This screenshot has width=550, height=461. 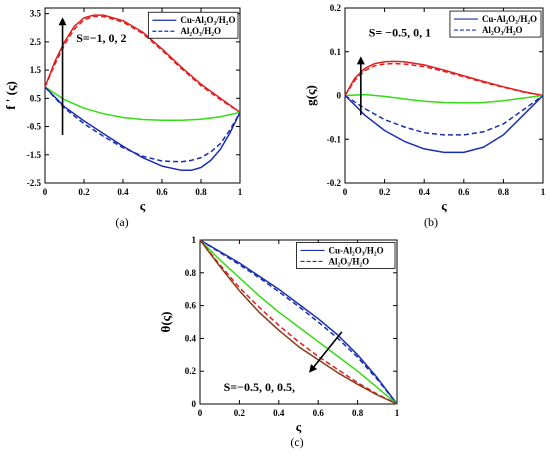 What do you see at coordinates (121, 222) in the screenshot?
I see `panel-caption: (a)` at bounding box center [121, 222].